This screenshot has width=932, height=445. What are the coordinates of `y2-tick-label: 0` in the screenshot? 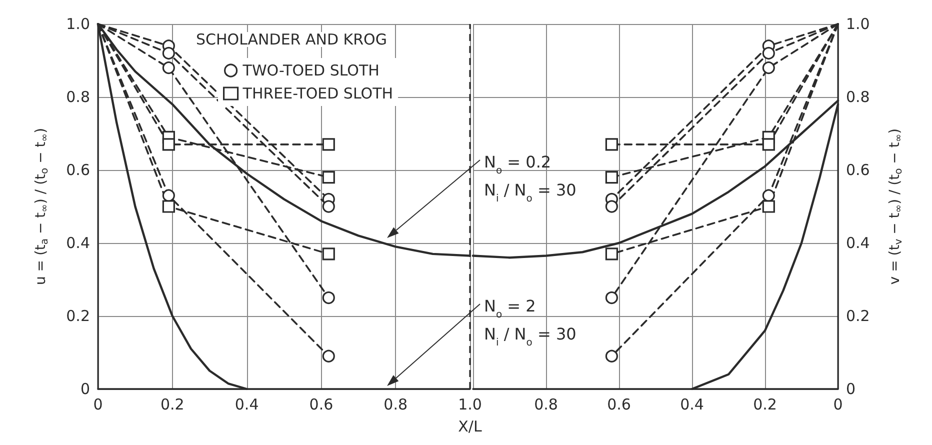 It's located at (851, 389).